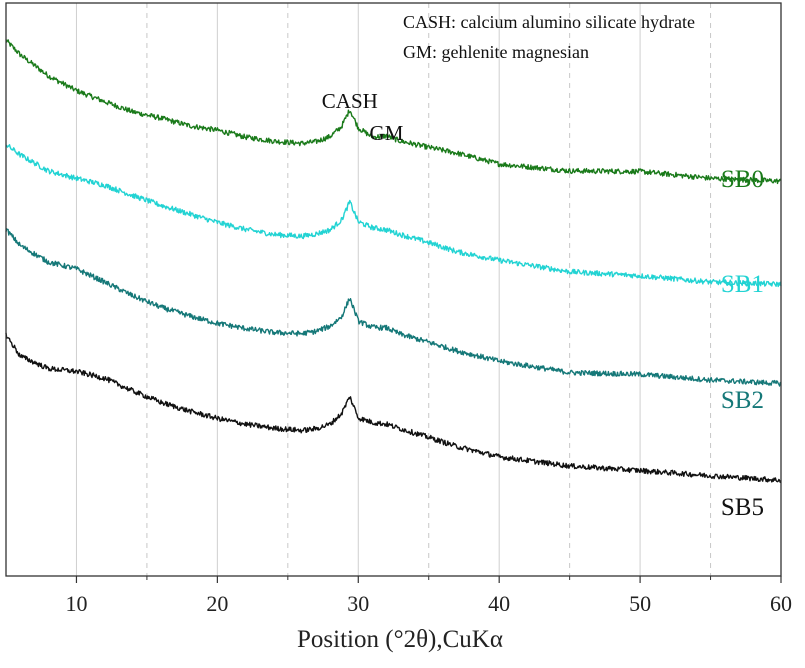  I want to click on annotation-gm: GM, so click(387, 133).